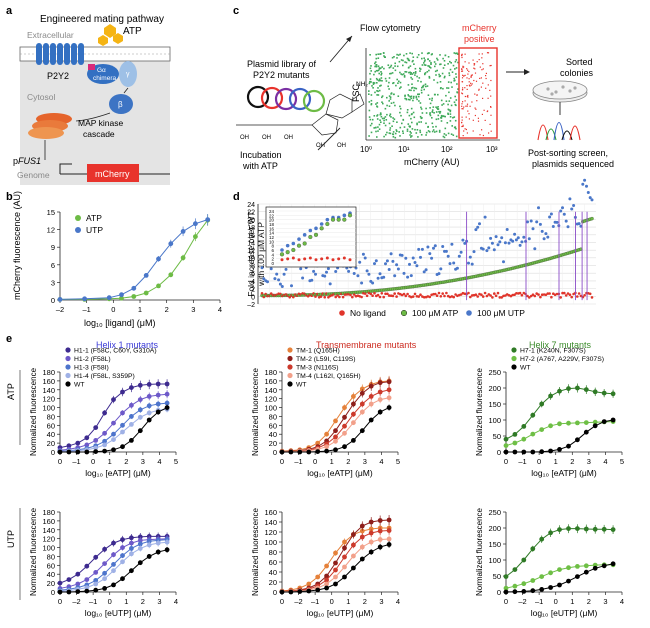 This screenshot has height=628, width=650. What do you see at coordinates (48, 399) in the screenshot?
I see `y-tick-label: 120` at bounding box center [48, 399].